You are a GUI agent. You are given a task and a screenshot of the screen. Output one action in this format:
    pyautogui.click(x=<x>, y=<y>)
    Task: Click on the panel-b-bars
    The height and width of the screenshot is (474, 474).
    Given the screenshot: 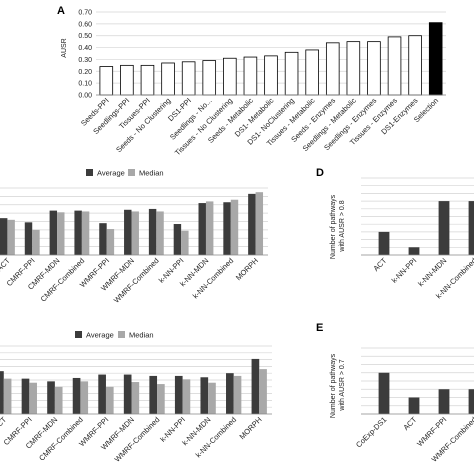 What is the action you would take?
    pyautogui.click(x=132, y=223)
    